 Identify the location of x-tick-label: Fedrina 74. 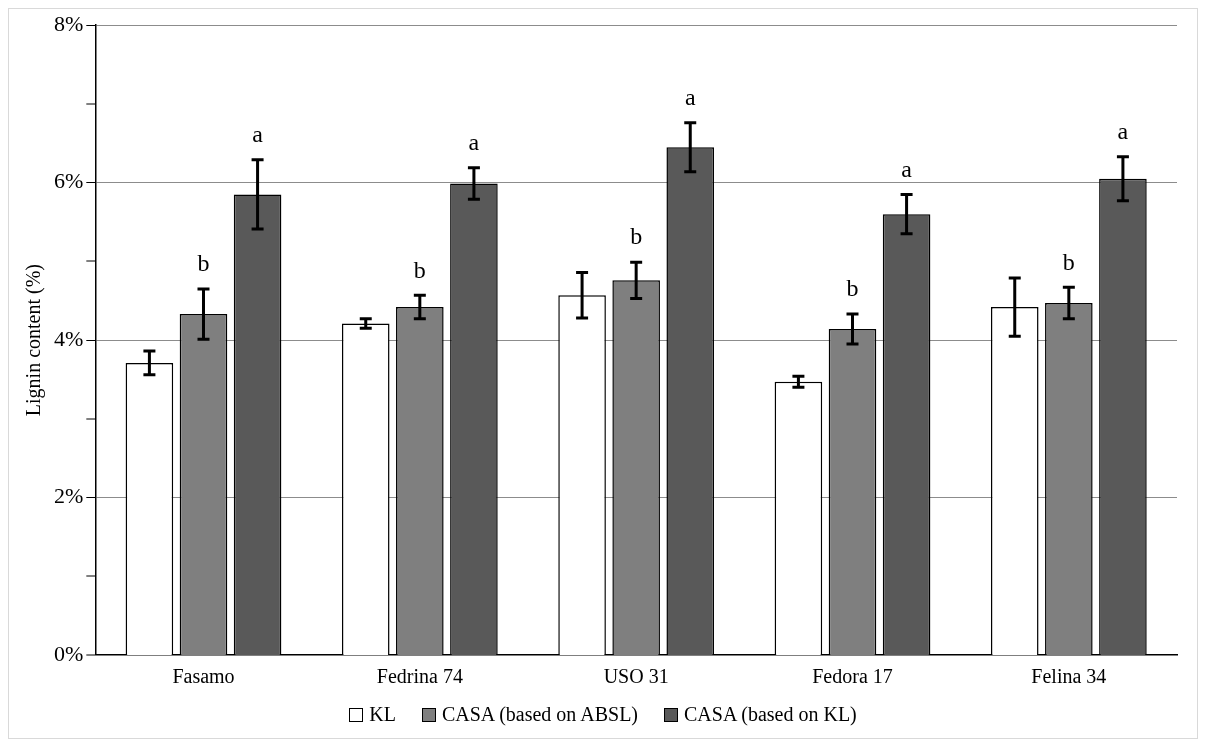
(419, 676).